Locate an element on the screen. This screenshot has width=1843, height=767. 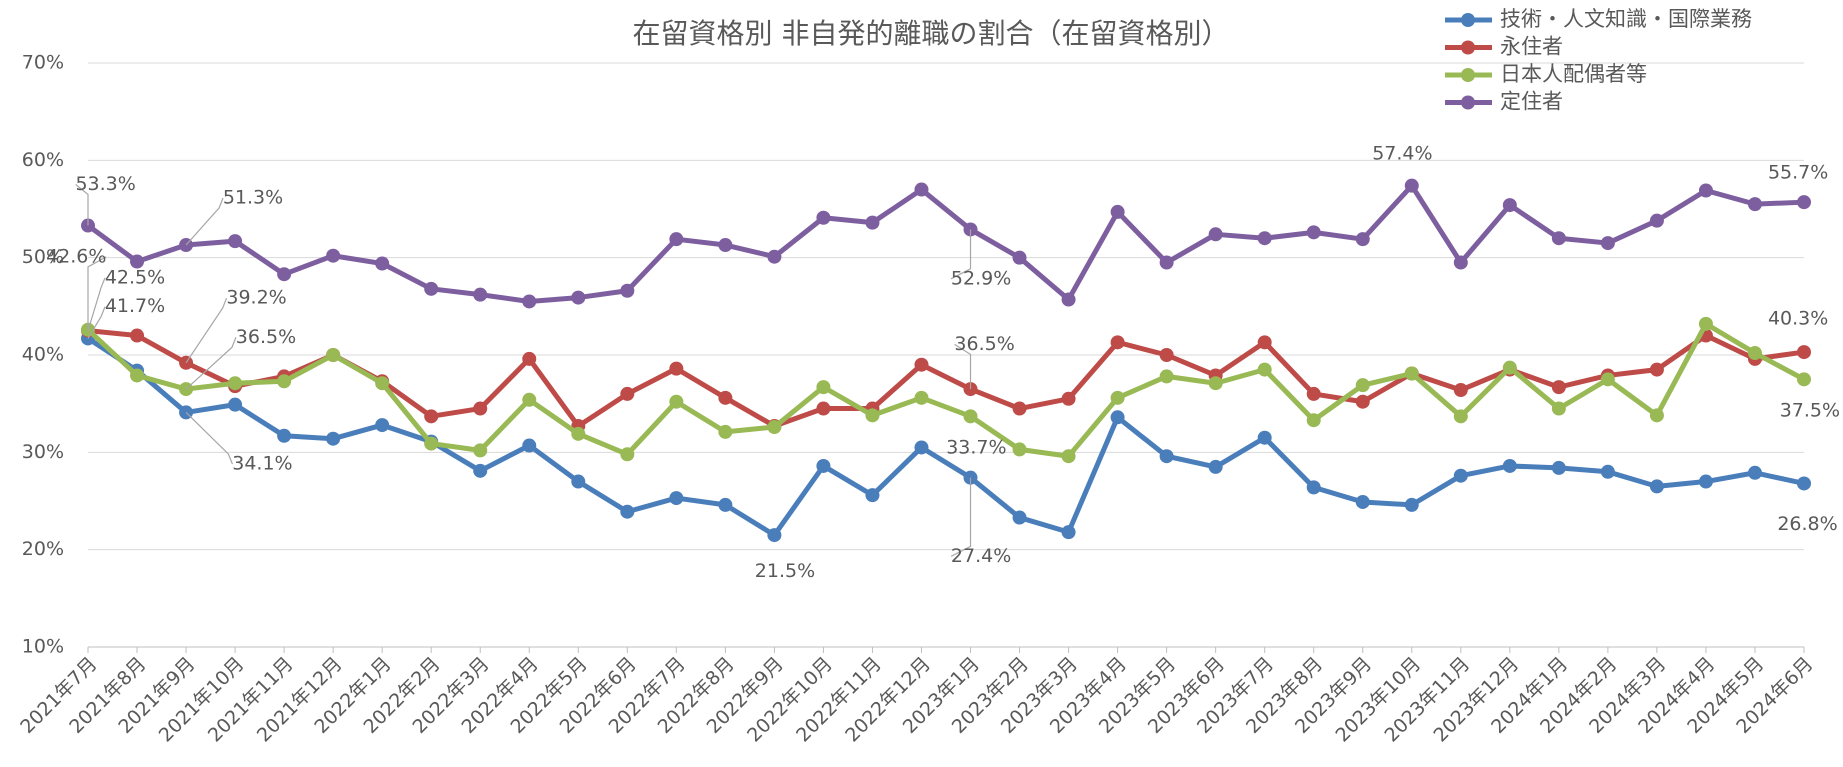
legend-label: 永住者 is located at coordinates (1531, 47).